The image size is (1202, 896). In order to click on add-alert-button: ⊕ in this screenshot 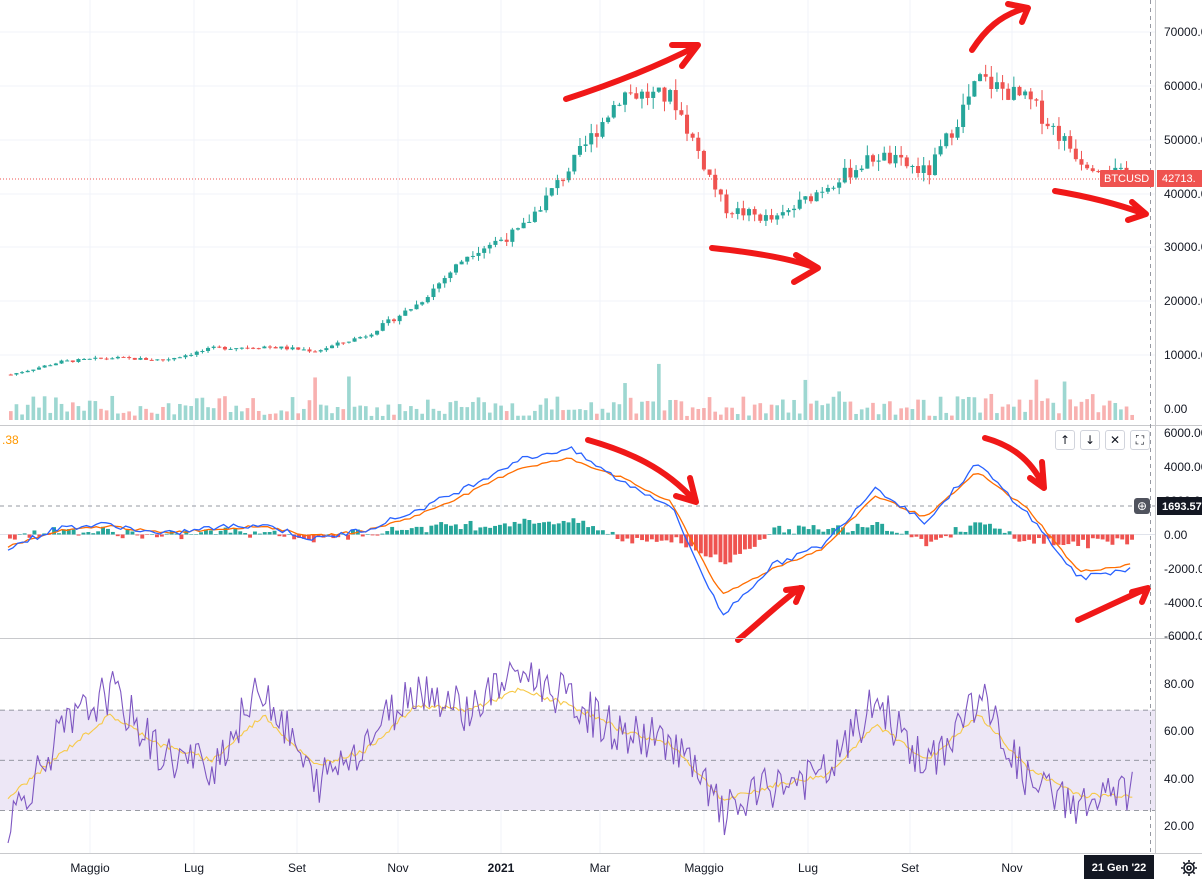, I will do `click(1142, 506)`.